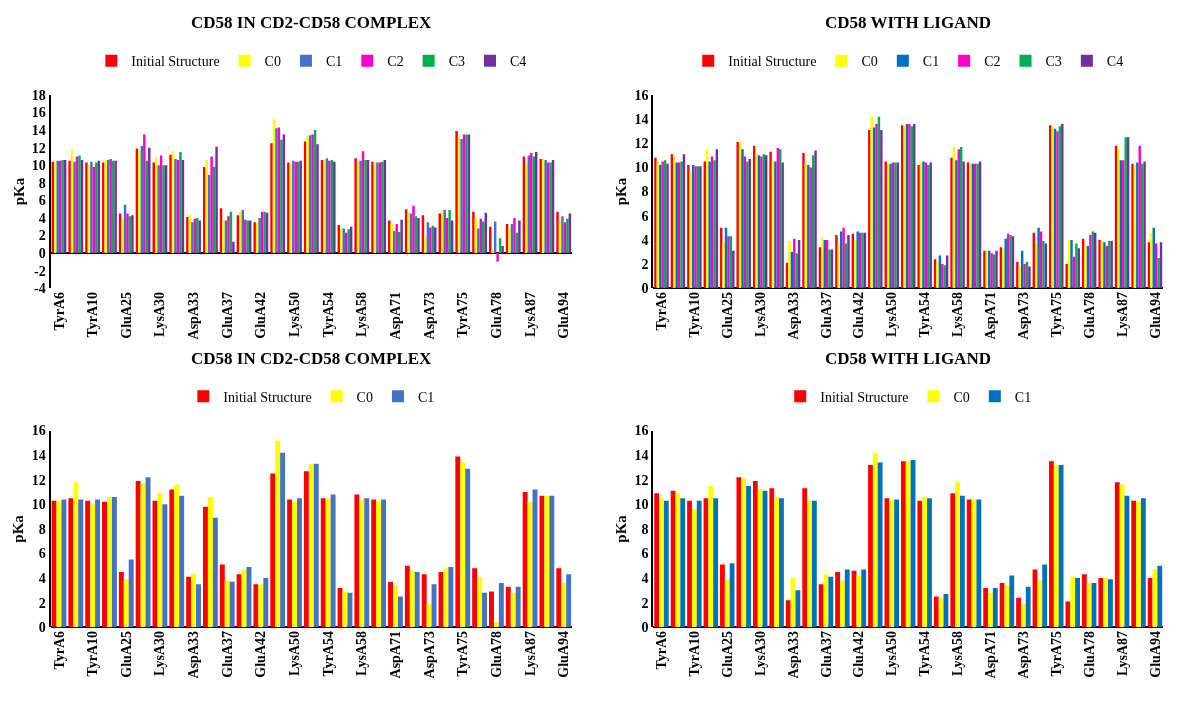 The image size is (1179, 713). Describe the element at coordinates (518, 62) in the screenshot. I see `legend-label: C4` at that location.